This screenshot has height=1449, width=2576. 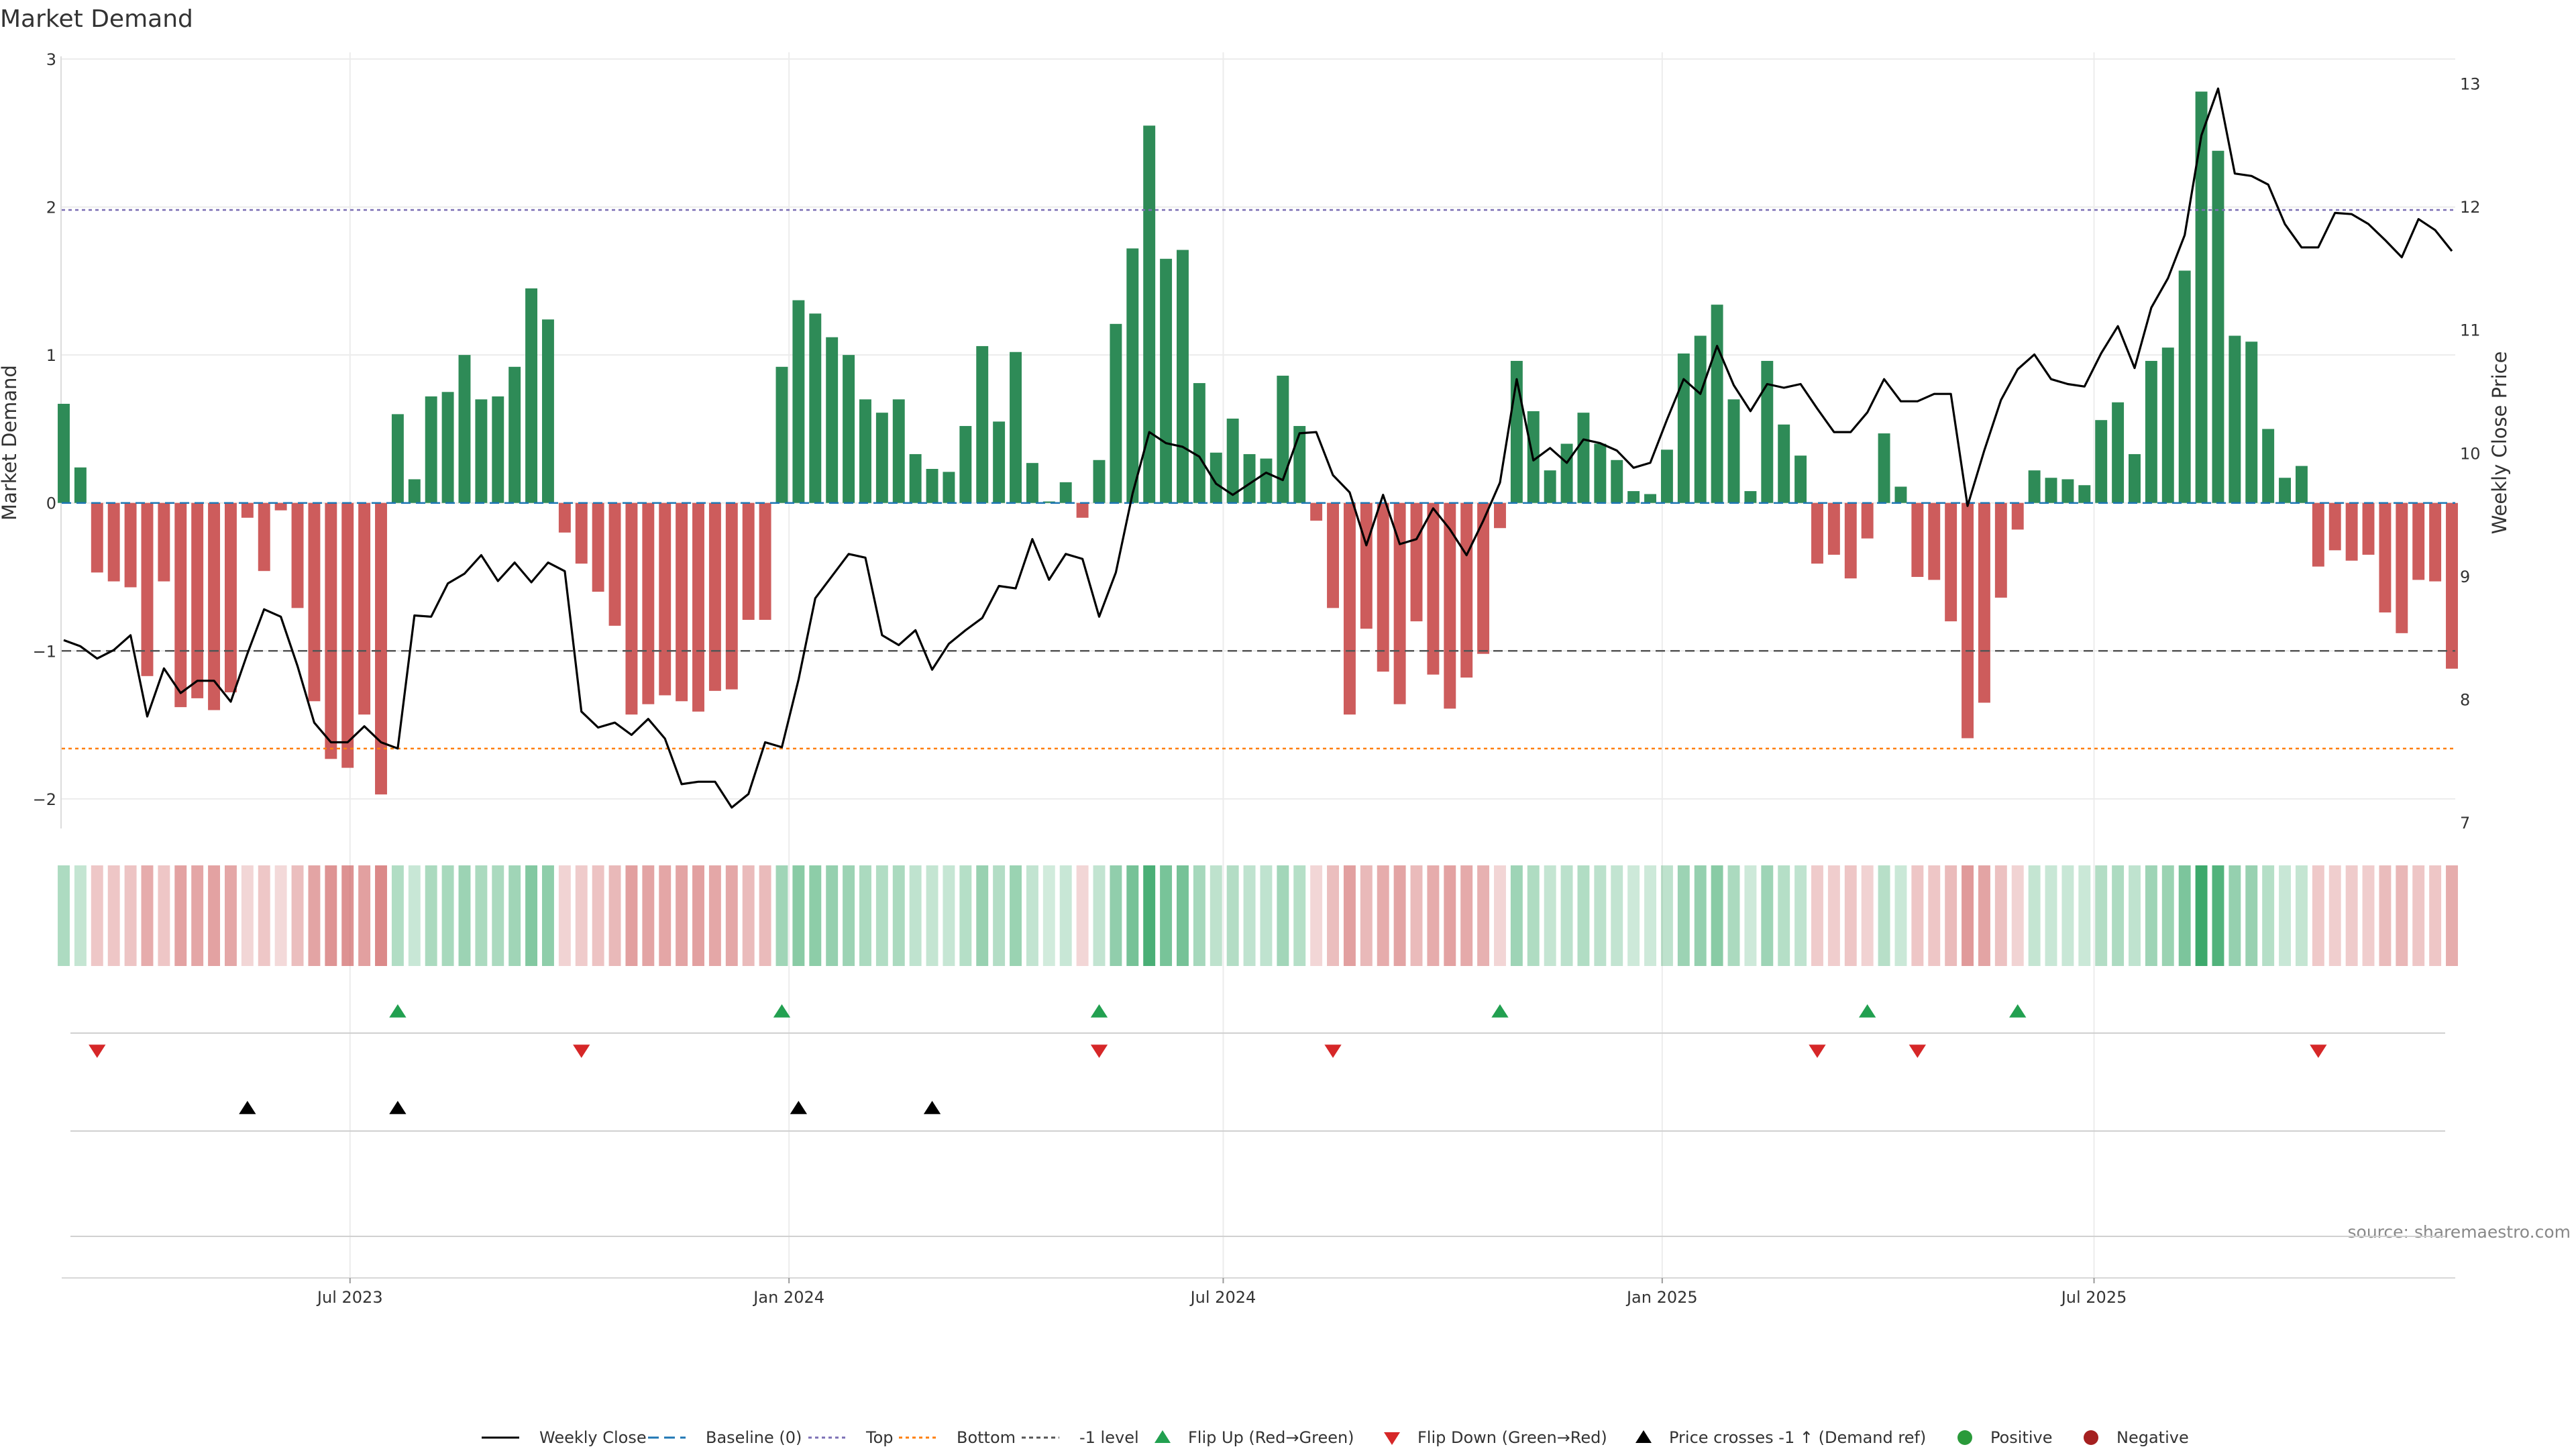 I want to click on x-tick-label: Jan 2025, so click(x=1661, y=1297).